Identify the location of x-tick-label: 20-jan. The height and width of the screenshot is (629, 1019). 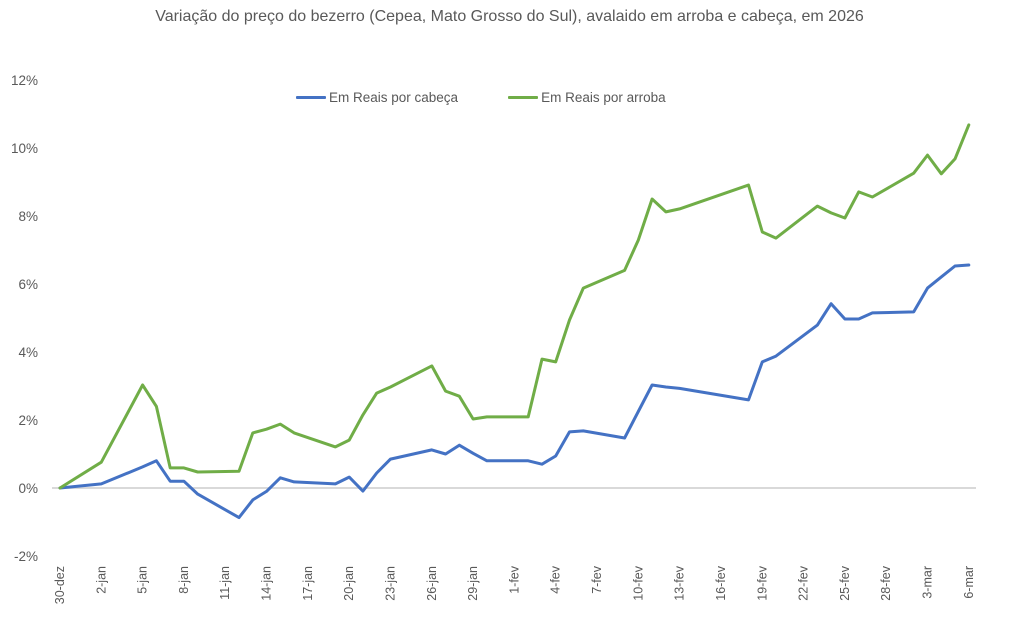
(349, 583).